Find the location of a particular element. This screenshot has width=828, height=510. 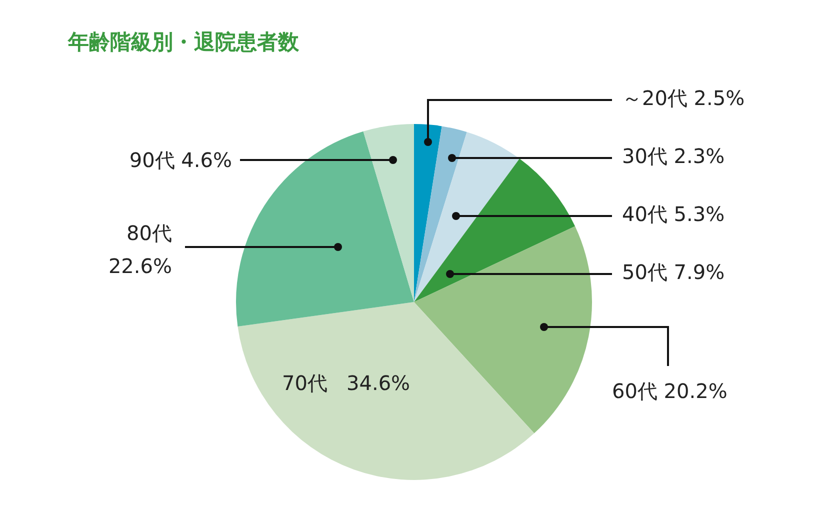

slice-label: 50代 7.9% is located at coordinates (673, 272).